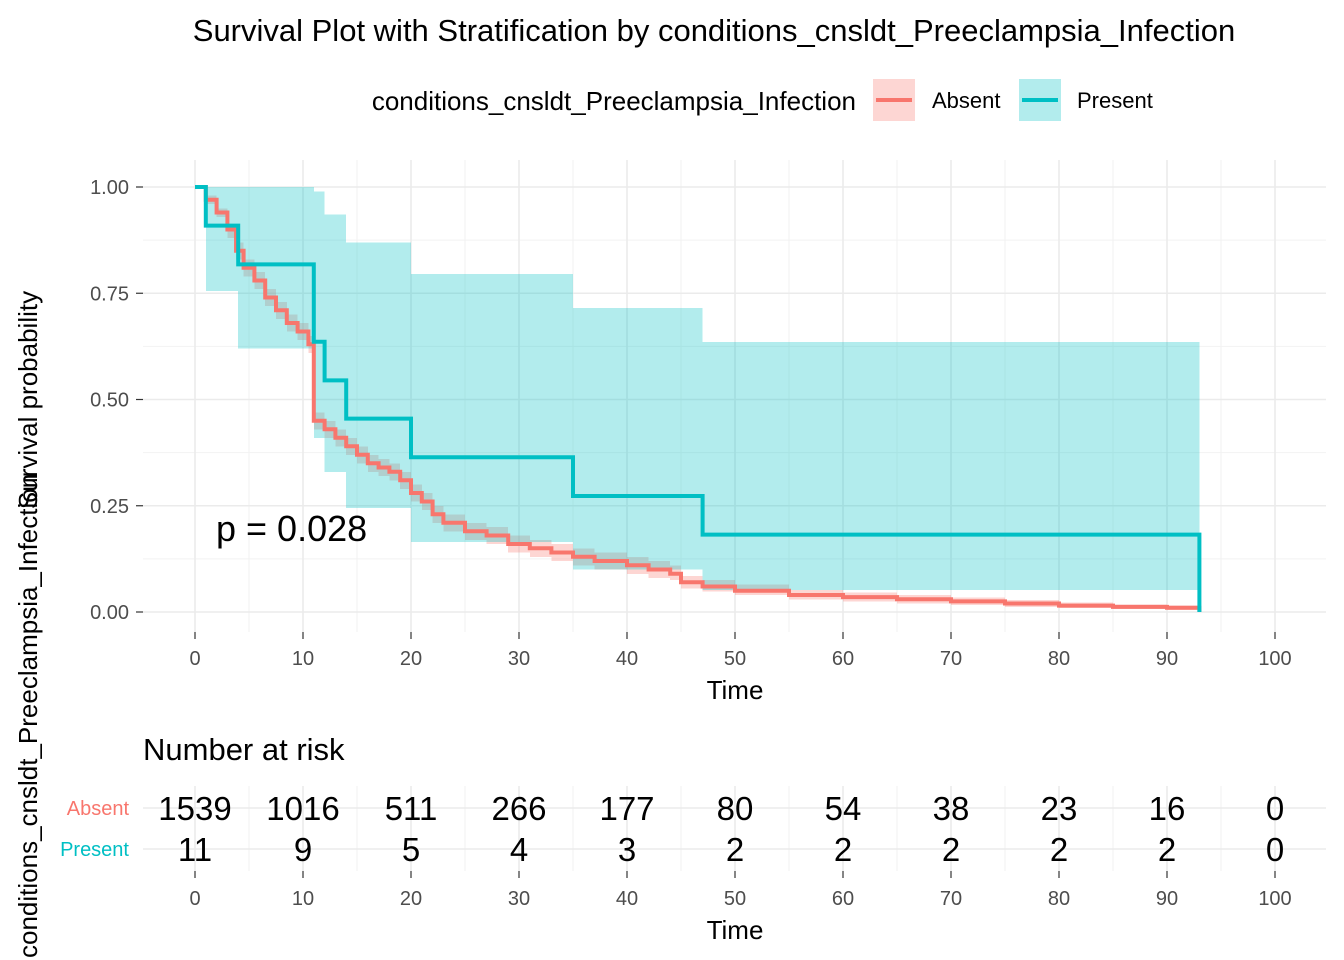 This screenshot has height=960, width=1344. What do you see at coordinates (28, 400) in the screenshot?
I see `y-axis-title: Survival probability` at bounding box center [28, 400].